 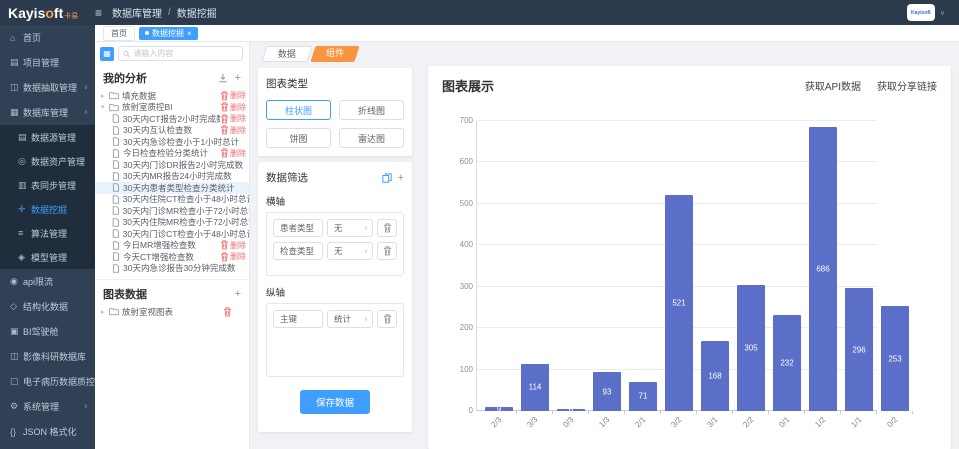 What do you see at coordinates (371, 110) in the screenshot?
I see `chart-type-button: 折线图` at bounding box center [371, 110].